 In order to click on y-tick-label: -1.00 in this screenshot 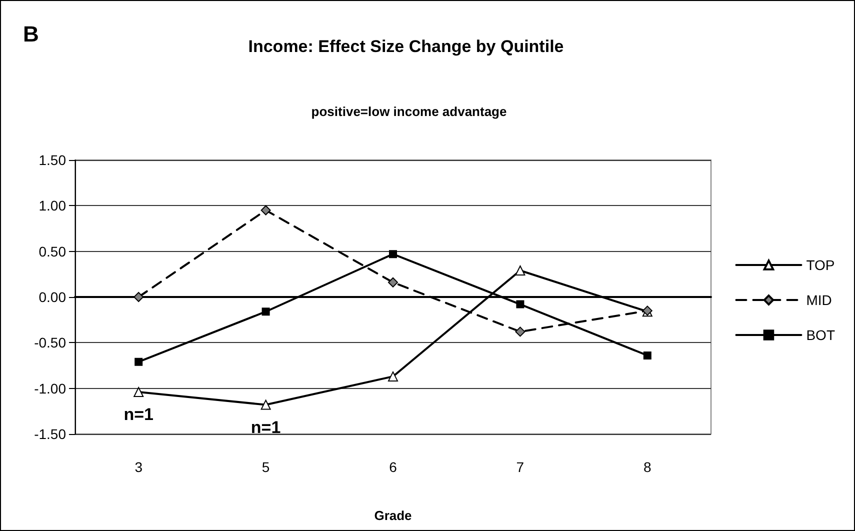, I will do `click(50, 388)`.